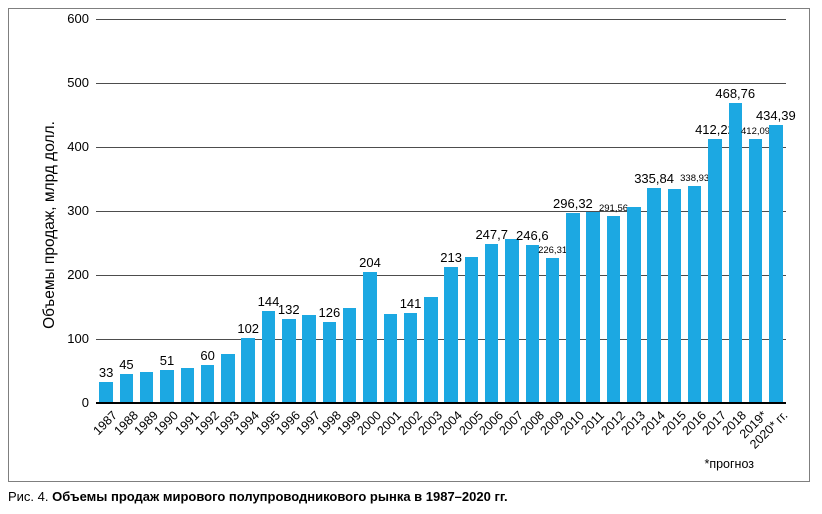 This screenshot has height=514, width=822. What do you see at coordinates (370, 263) in the screenshot?
I see `bar-value-label: 204` at bounding box center [370, 263].